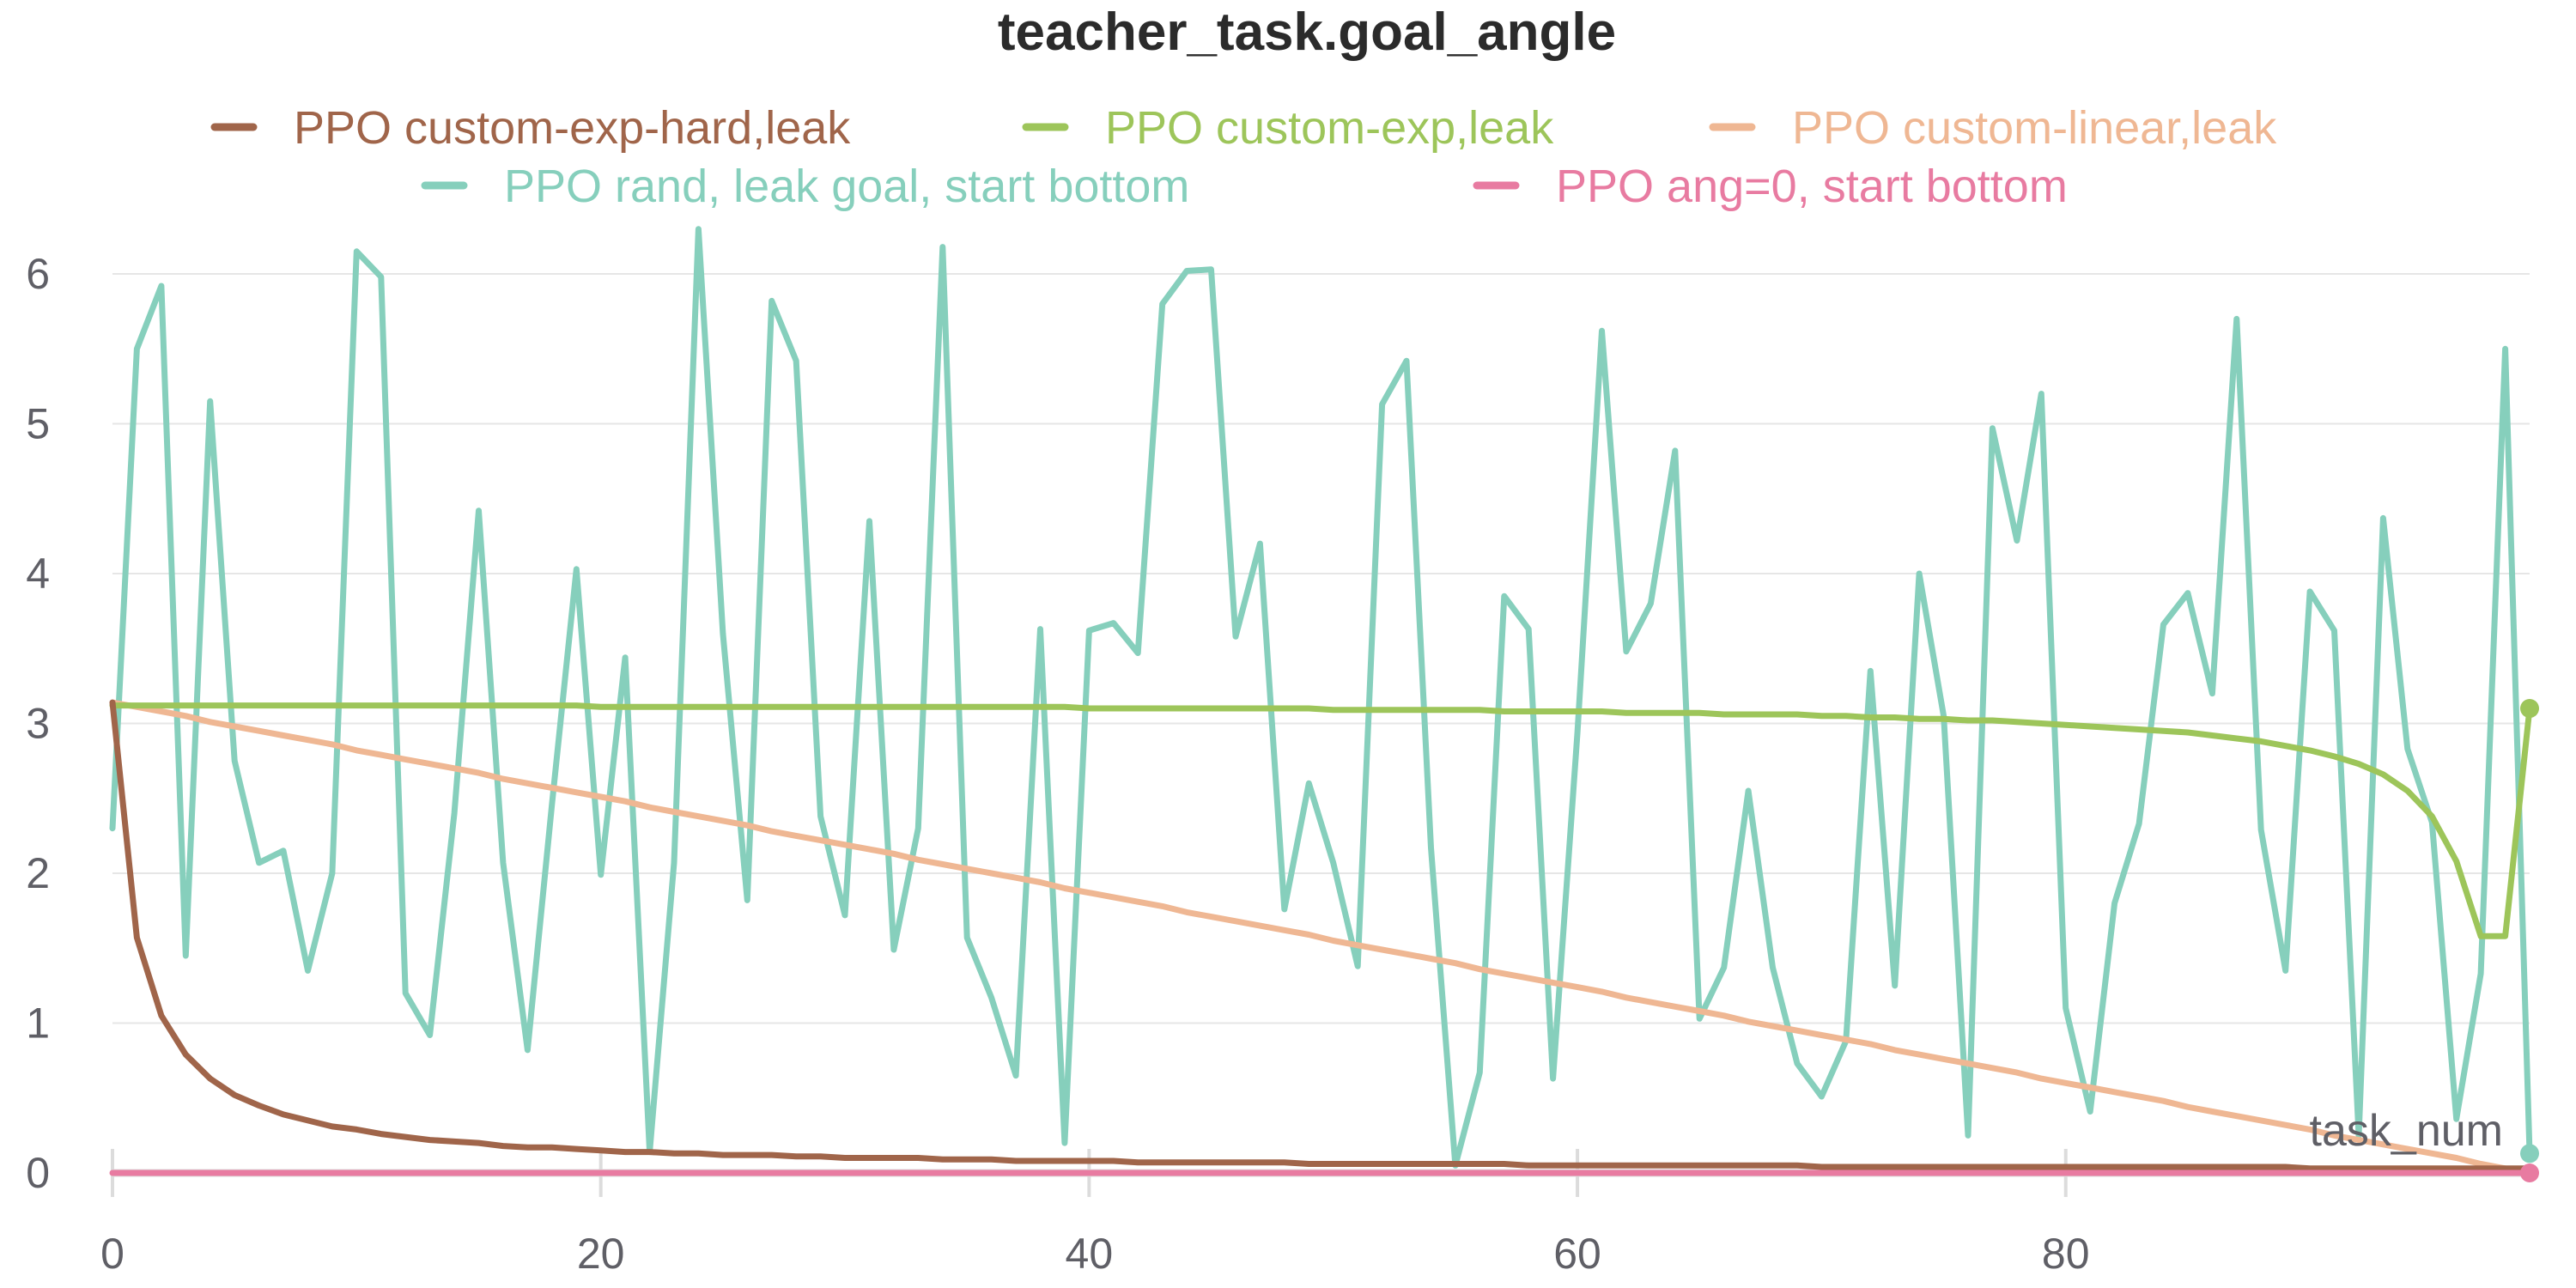 This screenshot has height=1288, width=2576. I want to click on y-tick-label: 4, so click(38, 574).